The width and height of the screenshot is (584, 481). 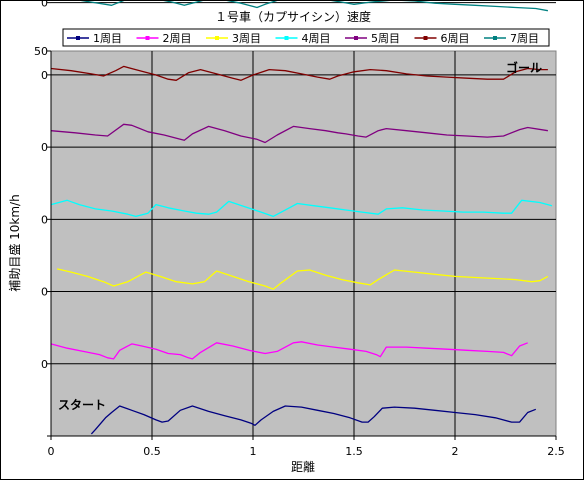 I want to click on legend-label: 6周目, so click(x=455, y=38).